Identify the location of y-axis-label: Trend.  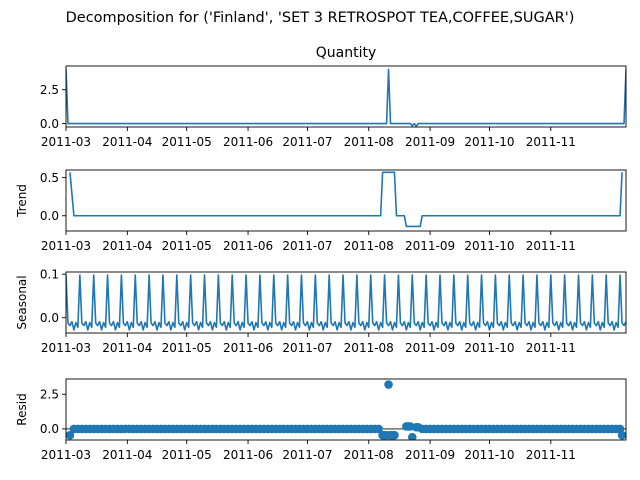
(22, 201).